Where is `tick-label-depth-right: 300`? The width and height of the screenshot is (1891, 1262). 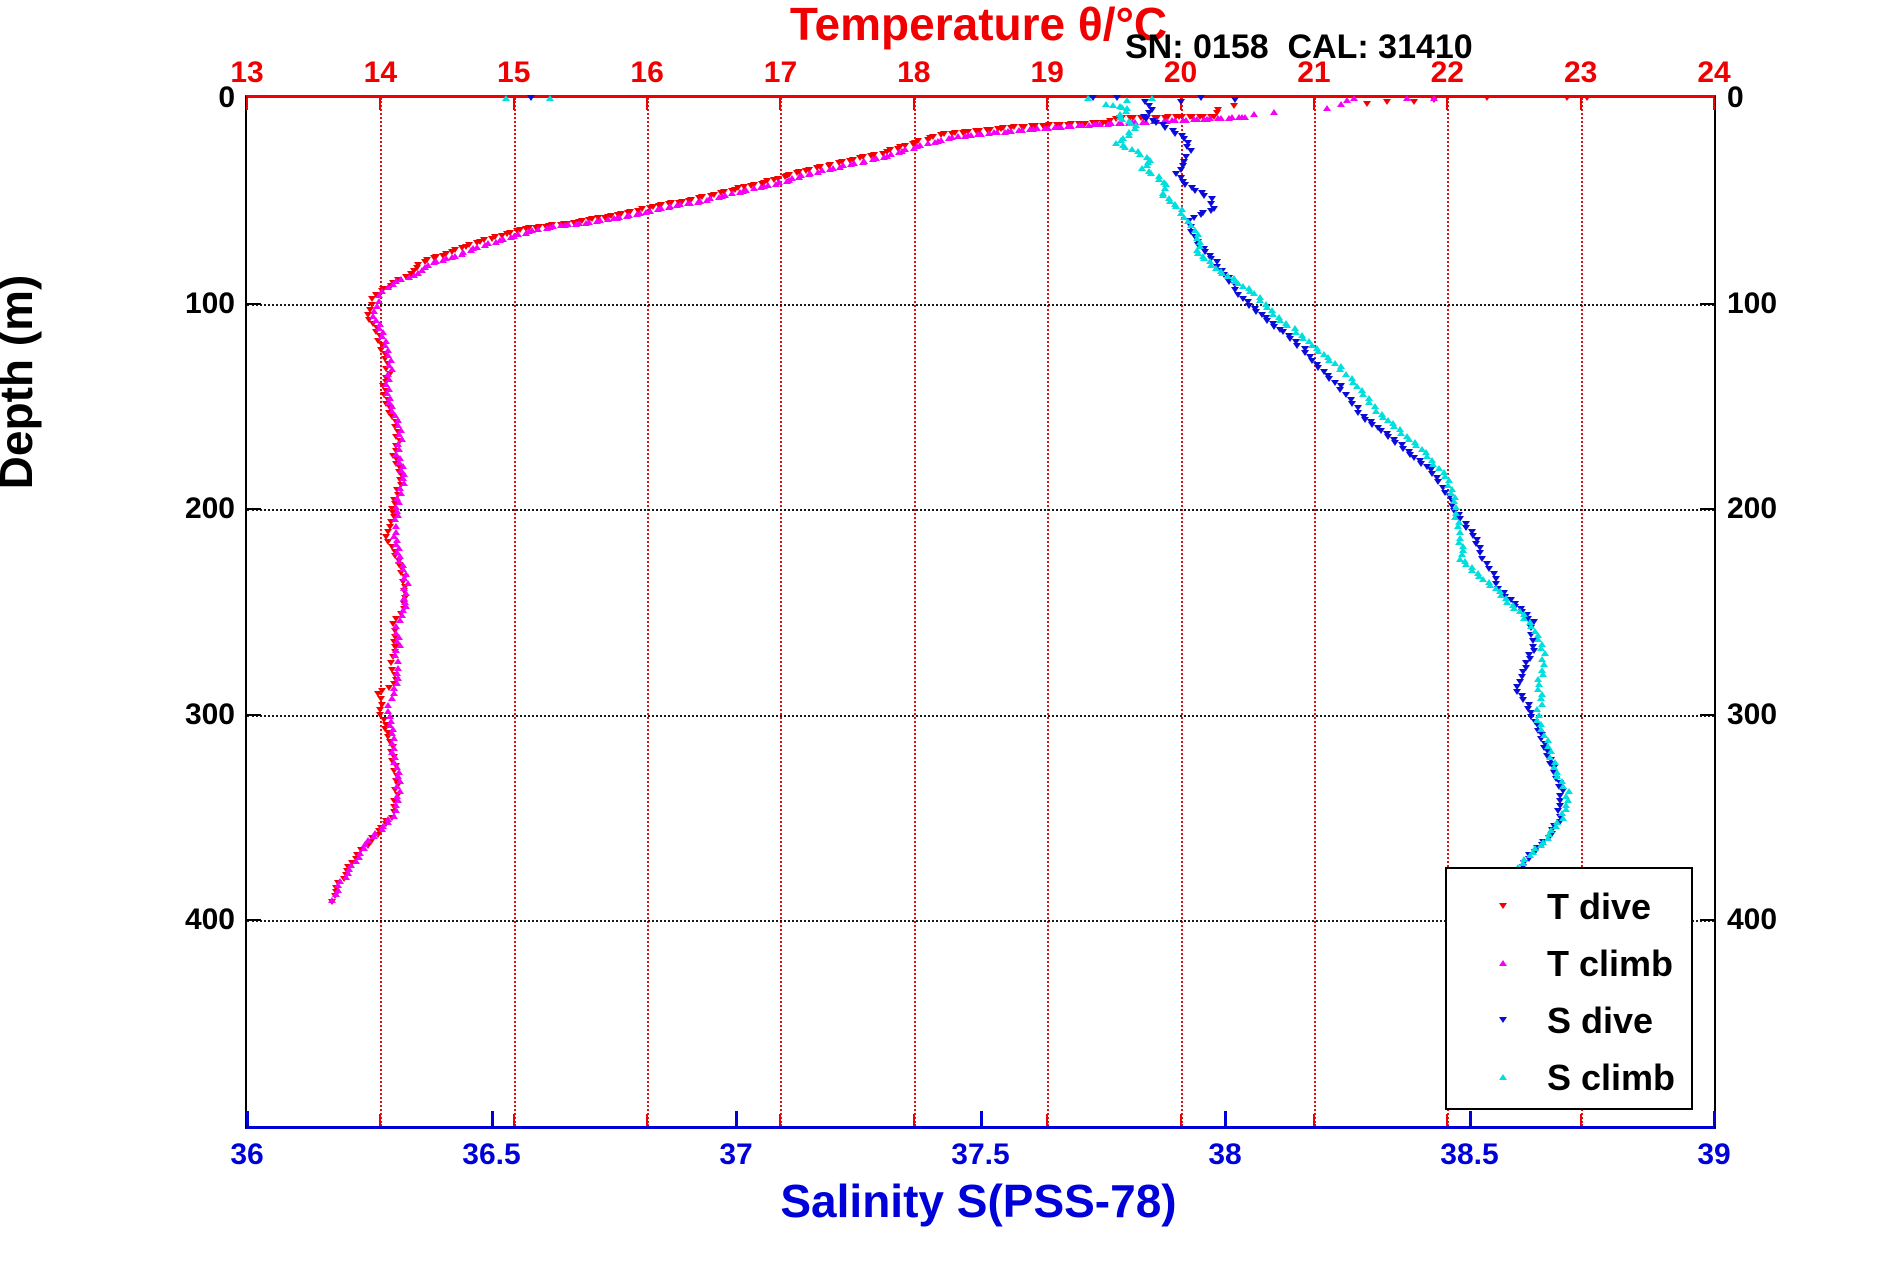
tick-label-depth-right: 300 is located at coordinates (1752, 714).